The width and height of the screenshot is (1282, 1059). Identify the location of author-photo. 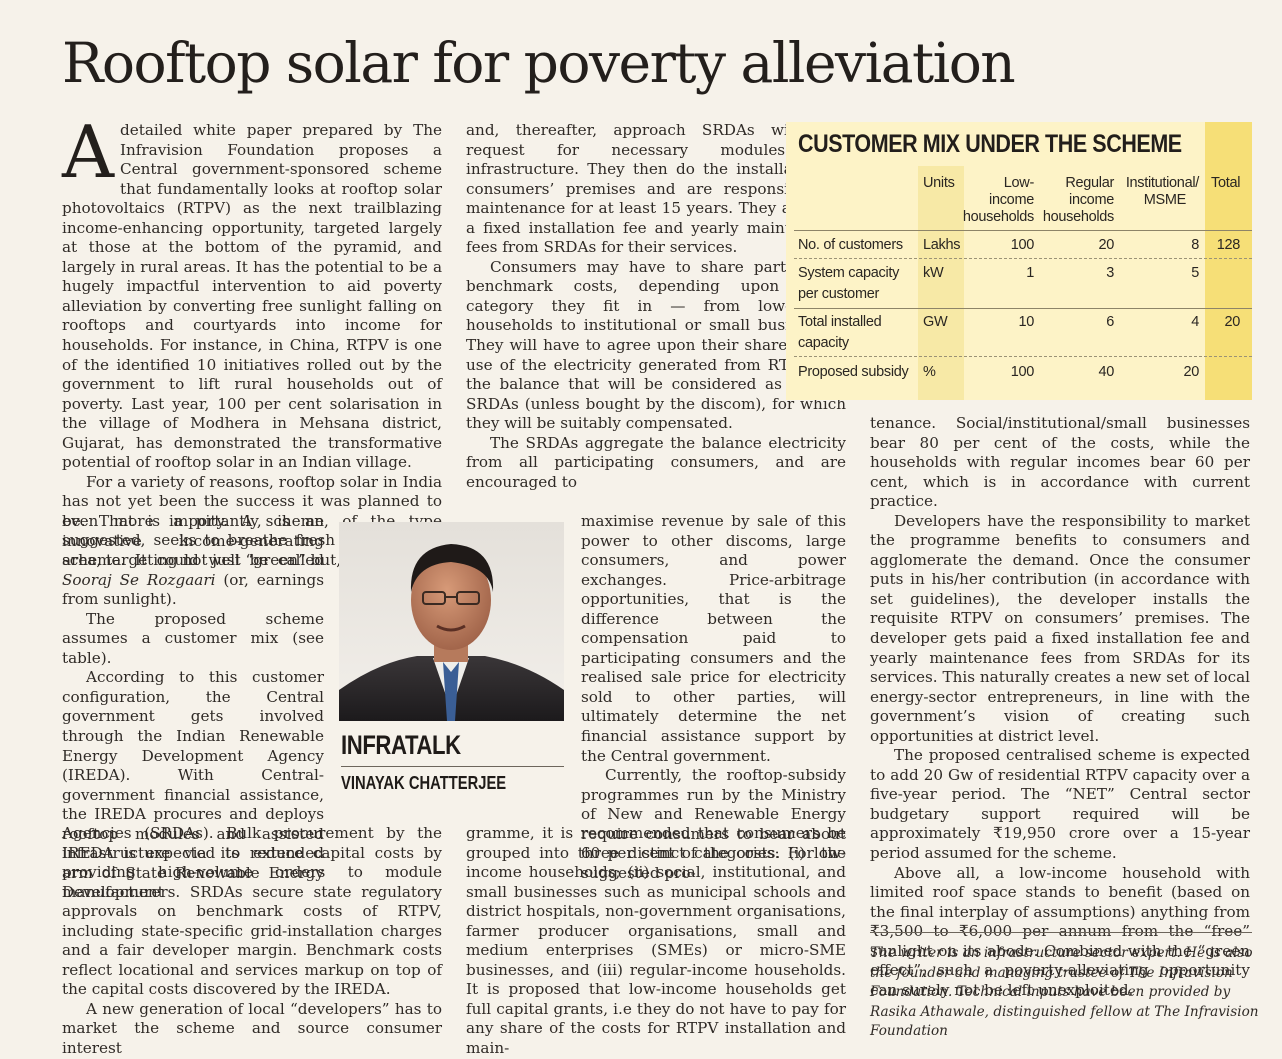
(451, 621).